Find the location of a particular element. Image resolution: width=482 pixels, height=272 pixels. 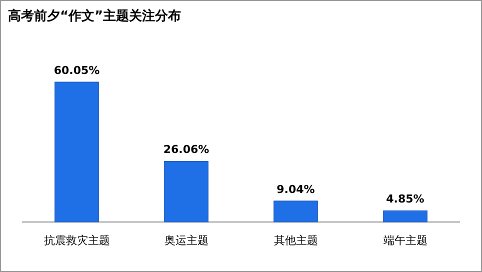

data-label: 26.06% is located at coordinates (186, 149).